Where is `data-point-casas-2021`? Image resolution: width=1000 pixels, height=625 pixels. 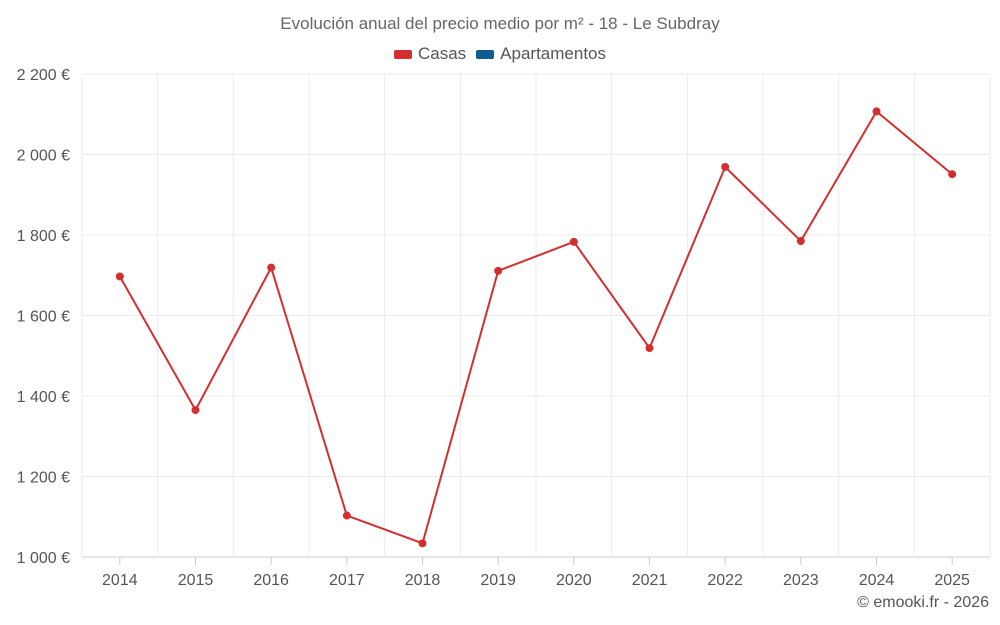 data-point-casas-2021 is located at coordinates (649, 348).